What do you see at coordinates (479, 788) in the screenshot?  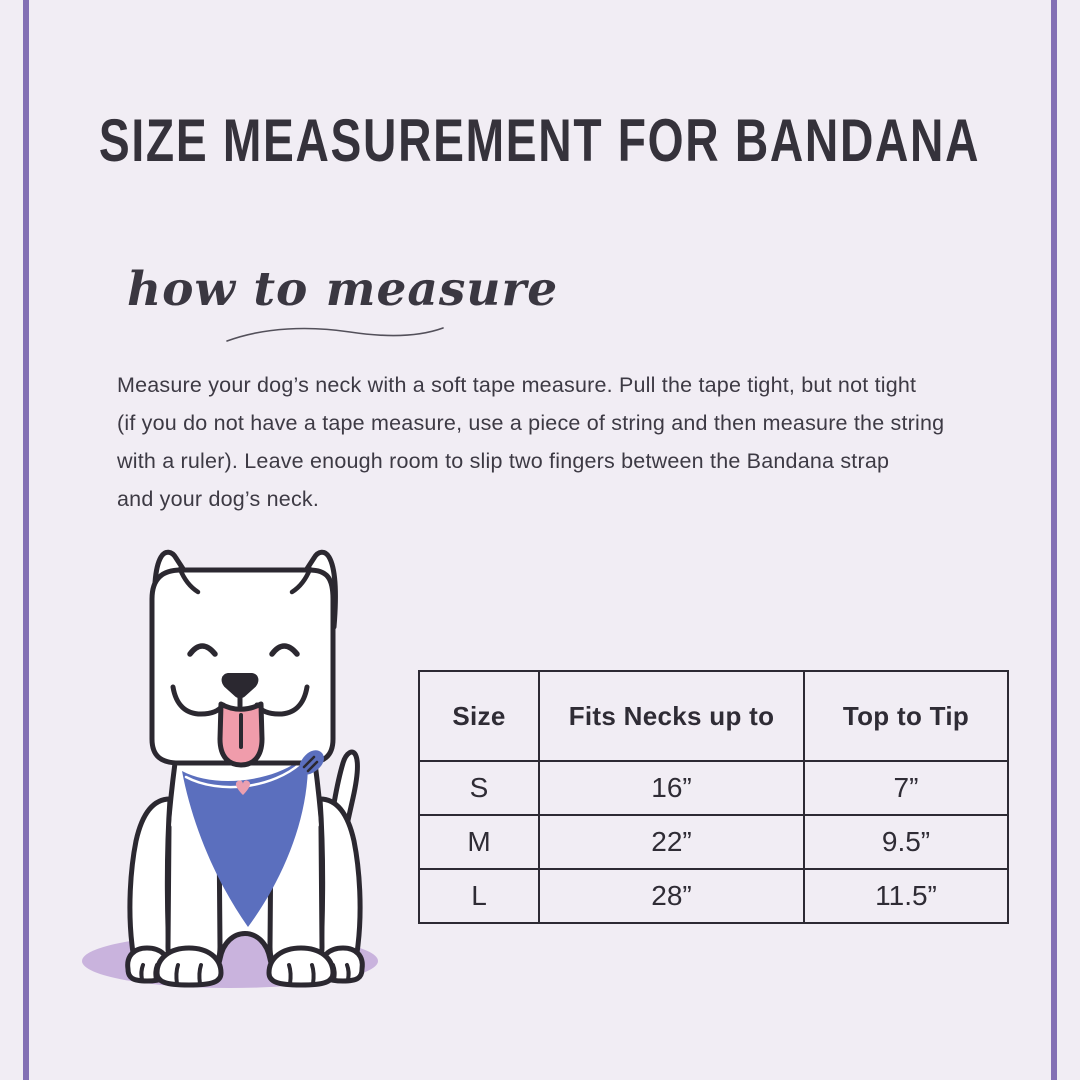 I see `cell-size: S` at bounding box center [479, 788].